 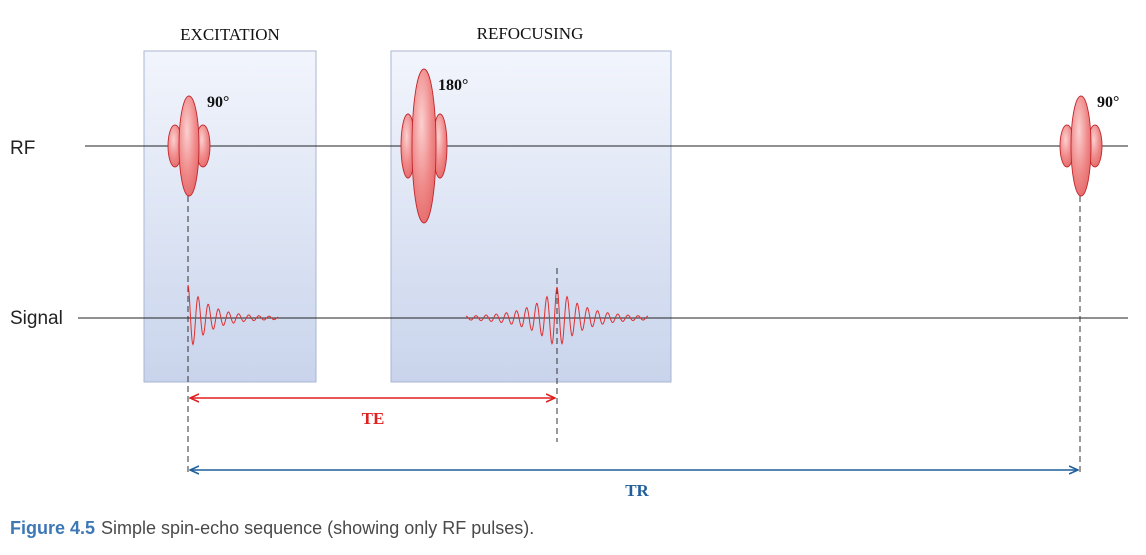 I want to click on te-label: TE, so click(x=373, y=418).